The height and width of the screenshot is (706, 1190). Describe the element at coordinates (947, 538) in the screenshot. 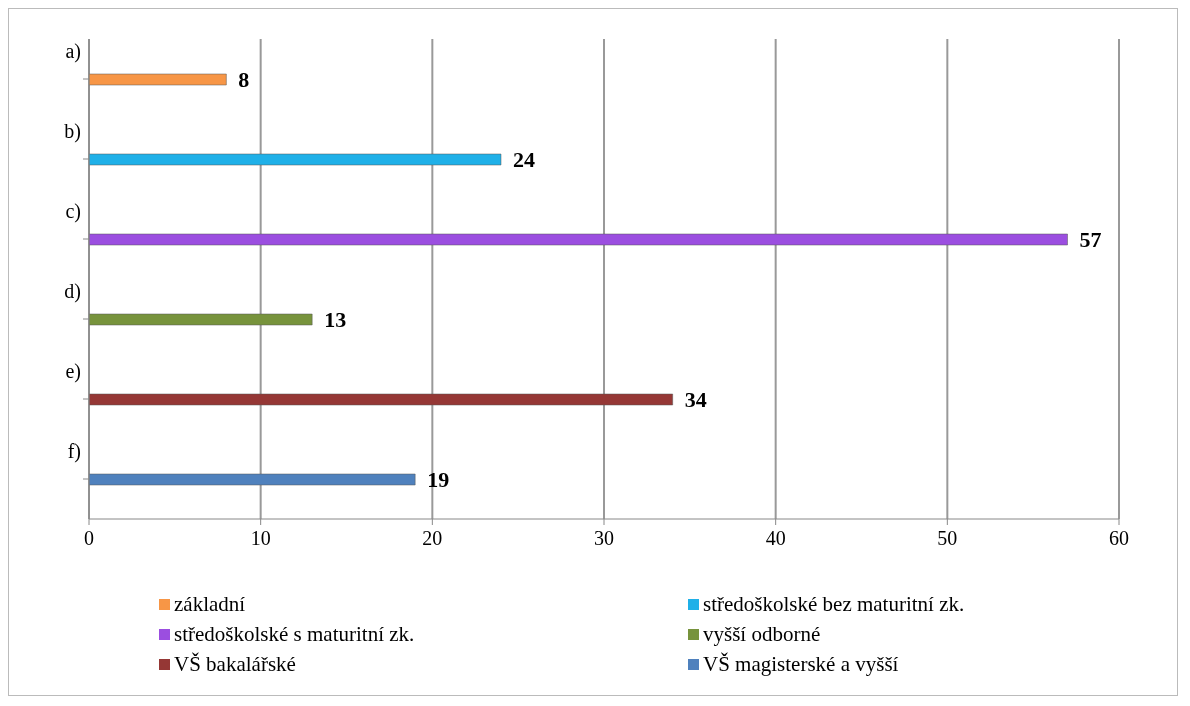

I see `x-tick-label: 50` at that location.